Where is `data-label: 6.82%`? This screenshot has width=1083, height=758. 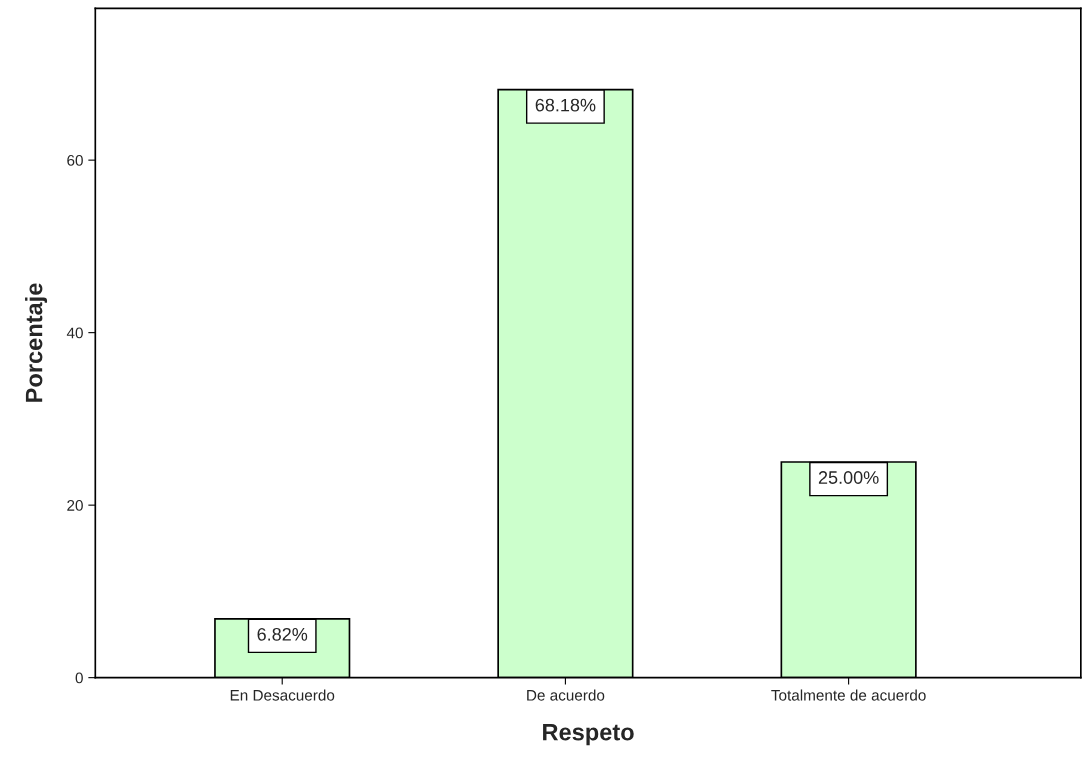
data-label: 6.82% is located at coordinates (282, 634).